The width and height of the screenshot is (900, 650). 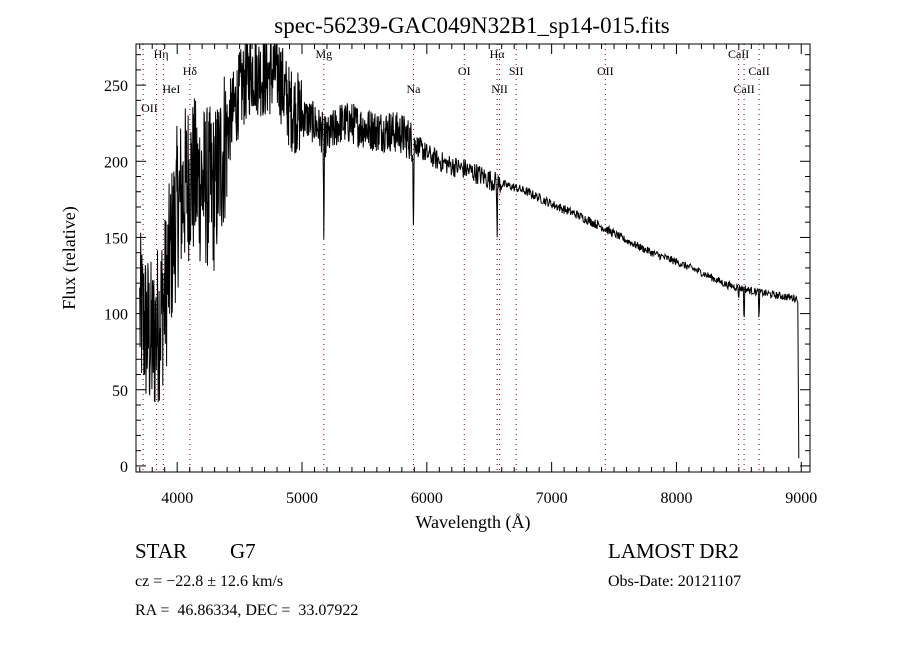 I want to click on line-marker-label: Na, so click(x=413, y=89).